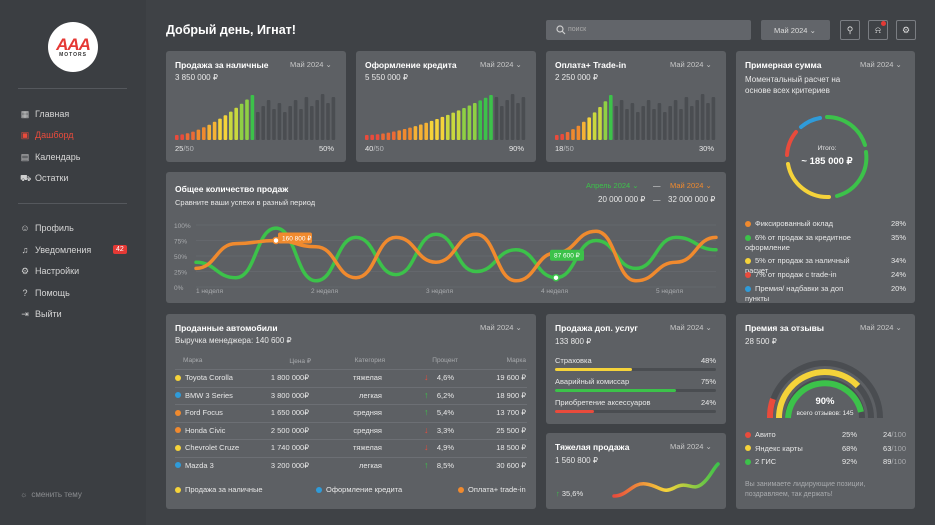 Image resolution: width=935 pixels, height=525 pixels. Describe the element at coordinates (51, 494) in the screenshot. I see `theme-toggle: ☼ сменить тему` at that location.